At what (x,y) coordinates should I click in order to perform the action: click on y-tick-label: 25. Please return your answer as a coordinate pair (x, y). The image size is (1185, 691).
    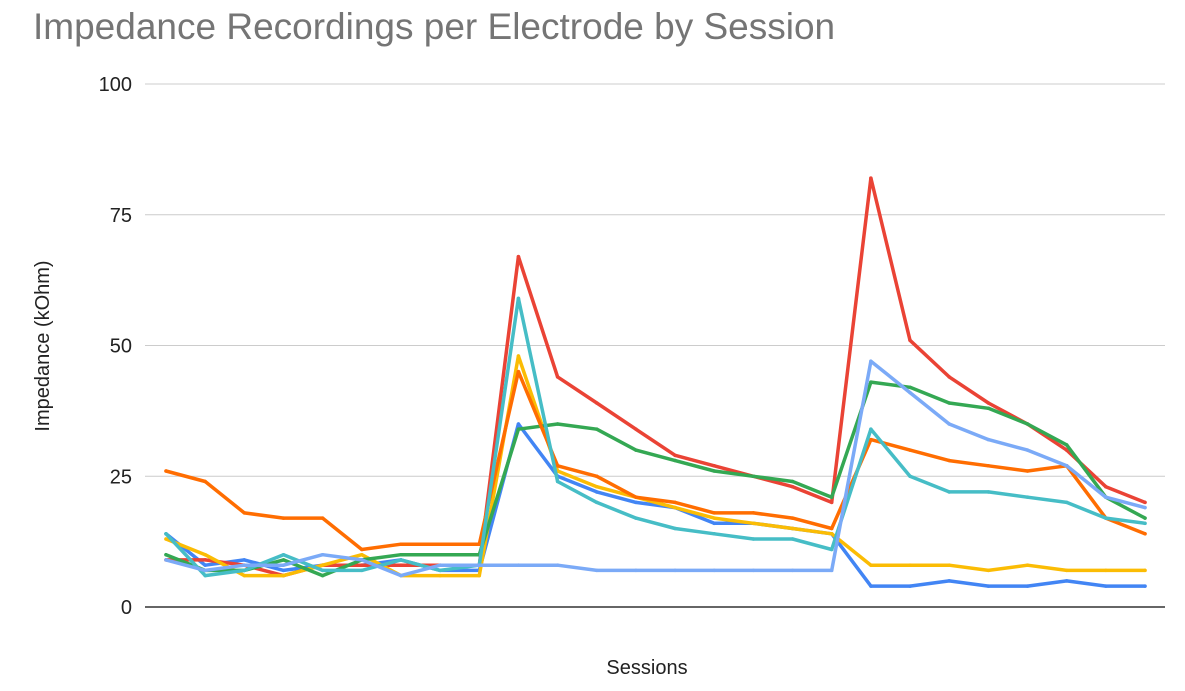
    Looking at the image, I should click on (121, 477).